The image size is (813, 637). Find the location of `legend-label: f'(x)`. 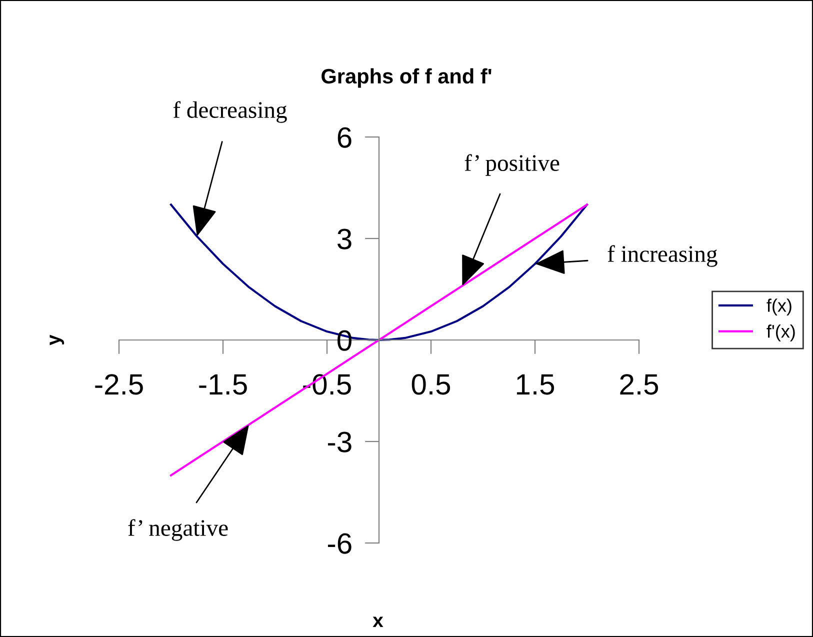

legend-label: f'(x) is located at coordinates (780, 333).